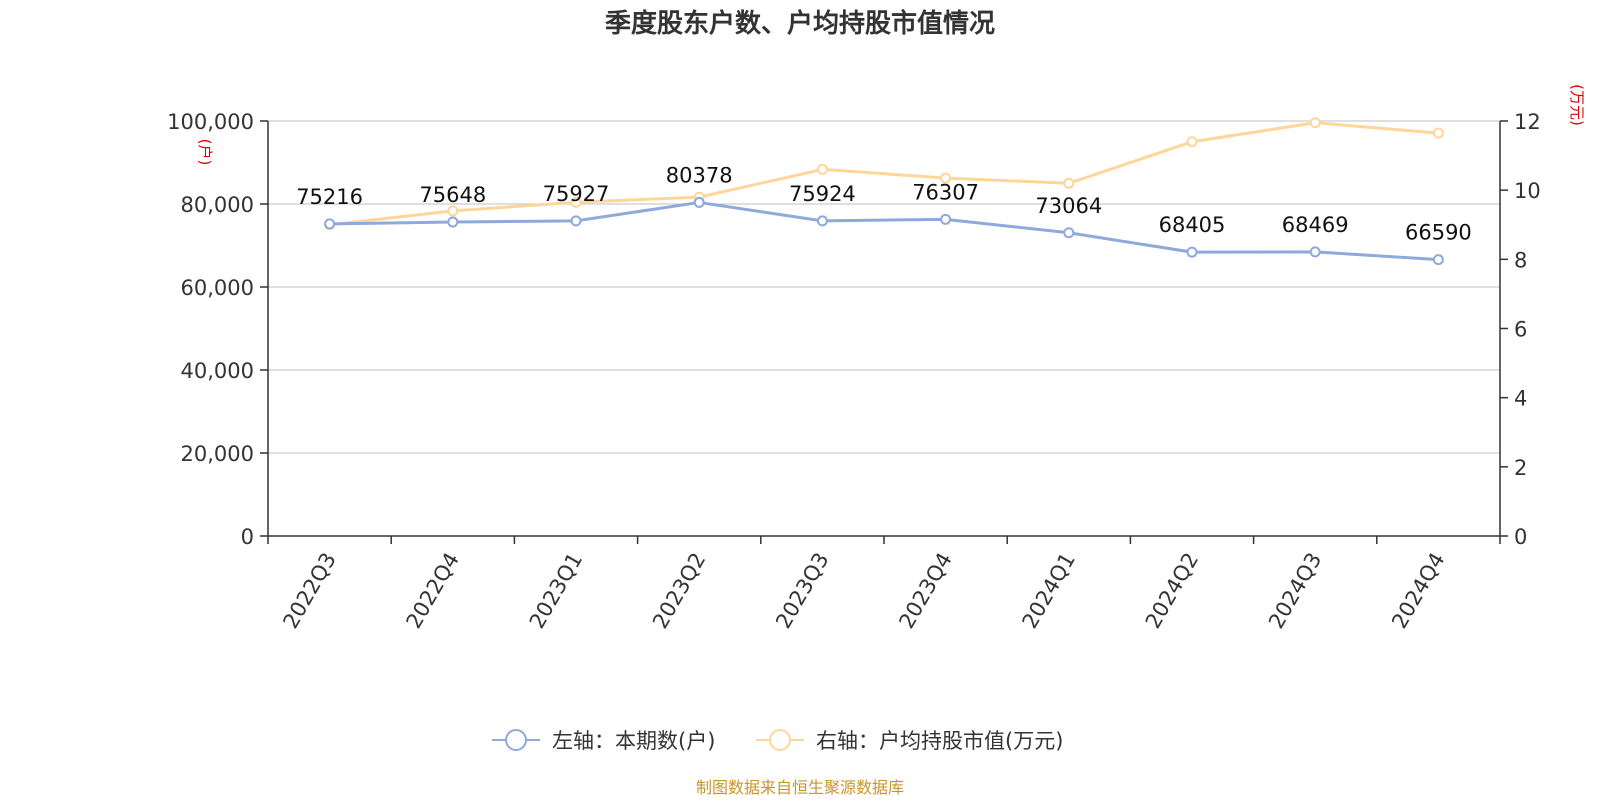 The image size is (1600, 800). I want to click on right-tick-label: 0, so click(1520, 537).